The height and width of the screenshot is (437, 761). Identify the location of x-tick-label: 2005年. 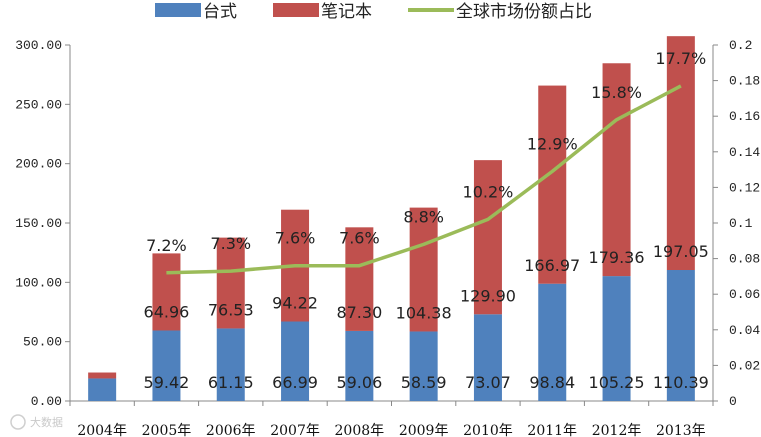
(167, 430).